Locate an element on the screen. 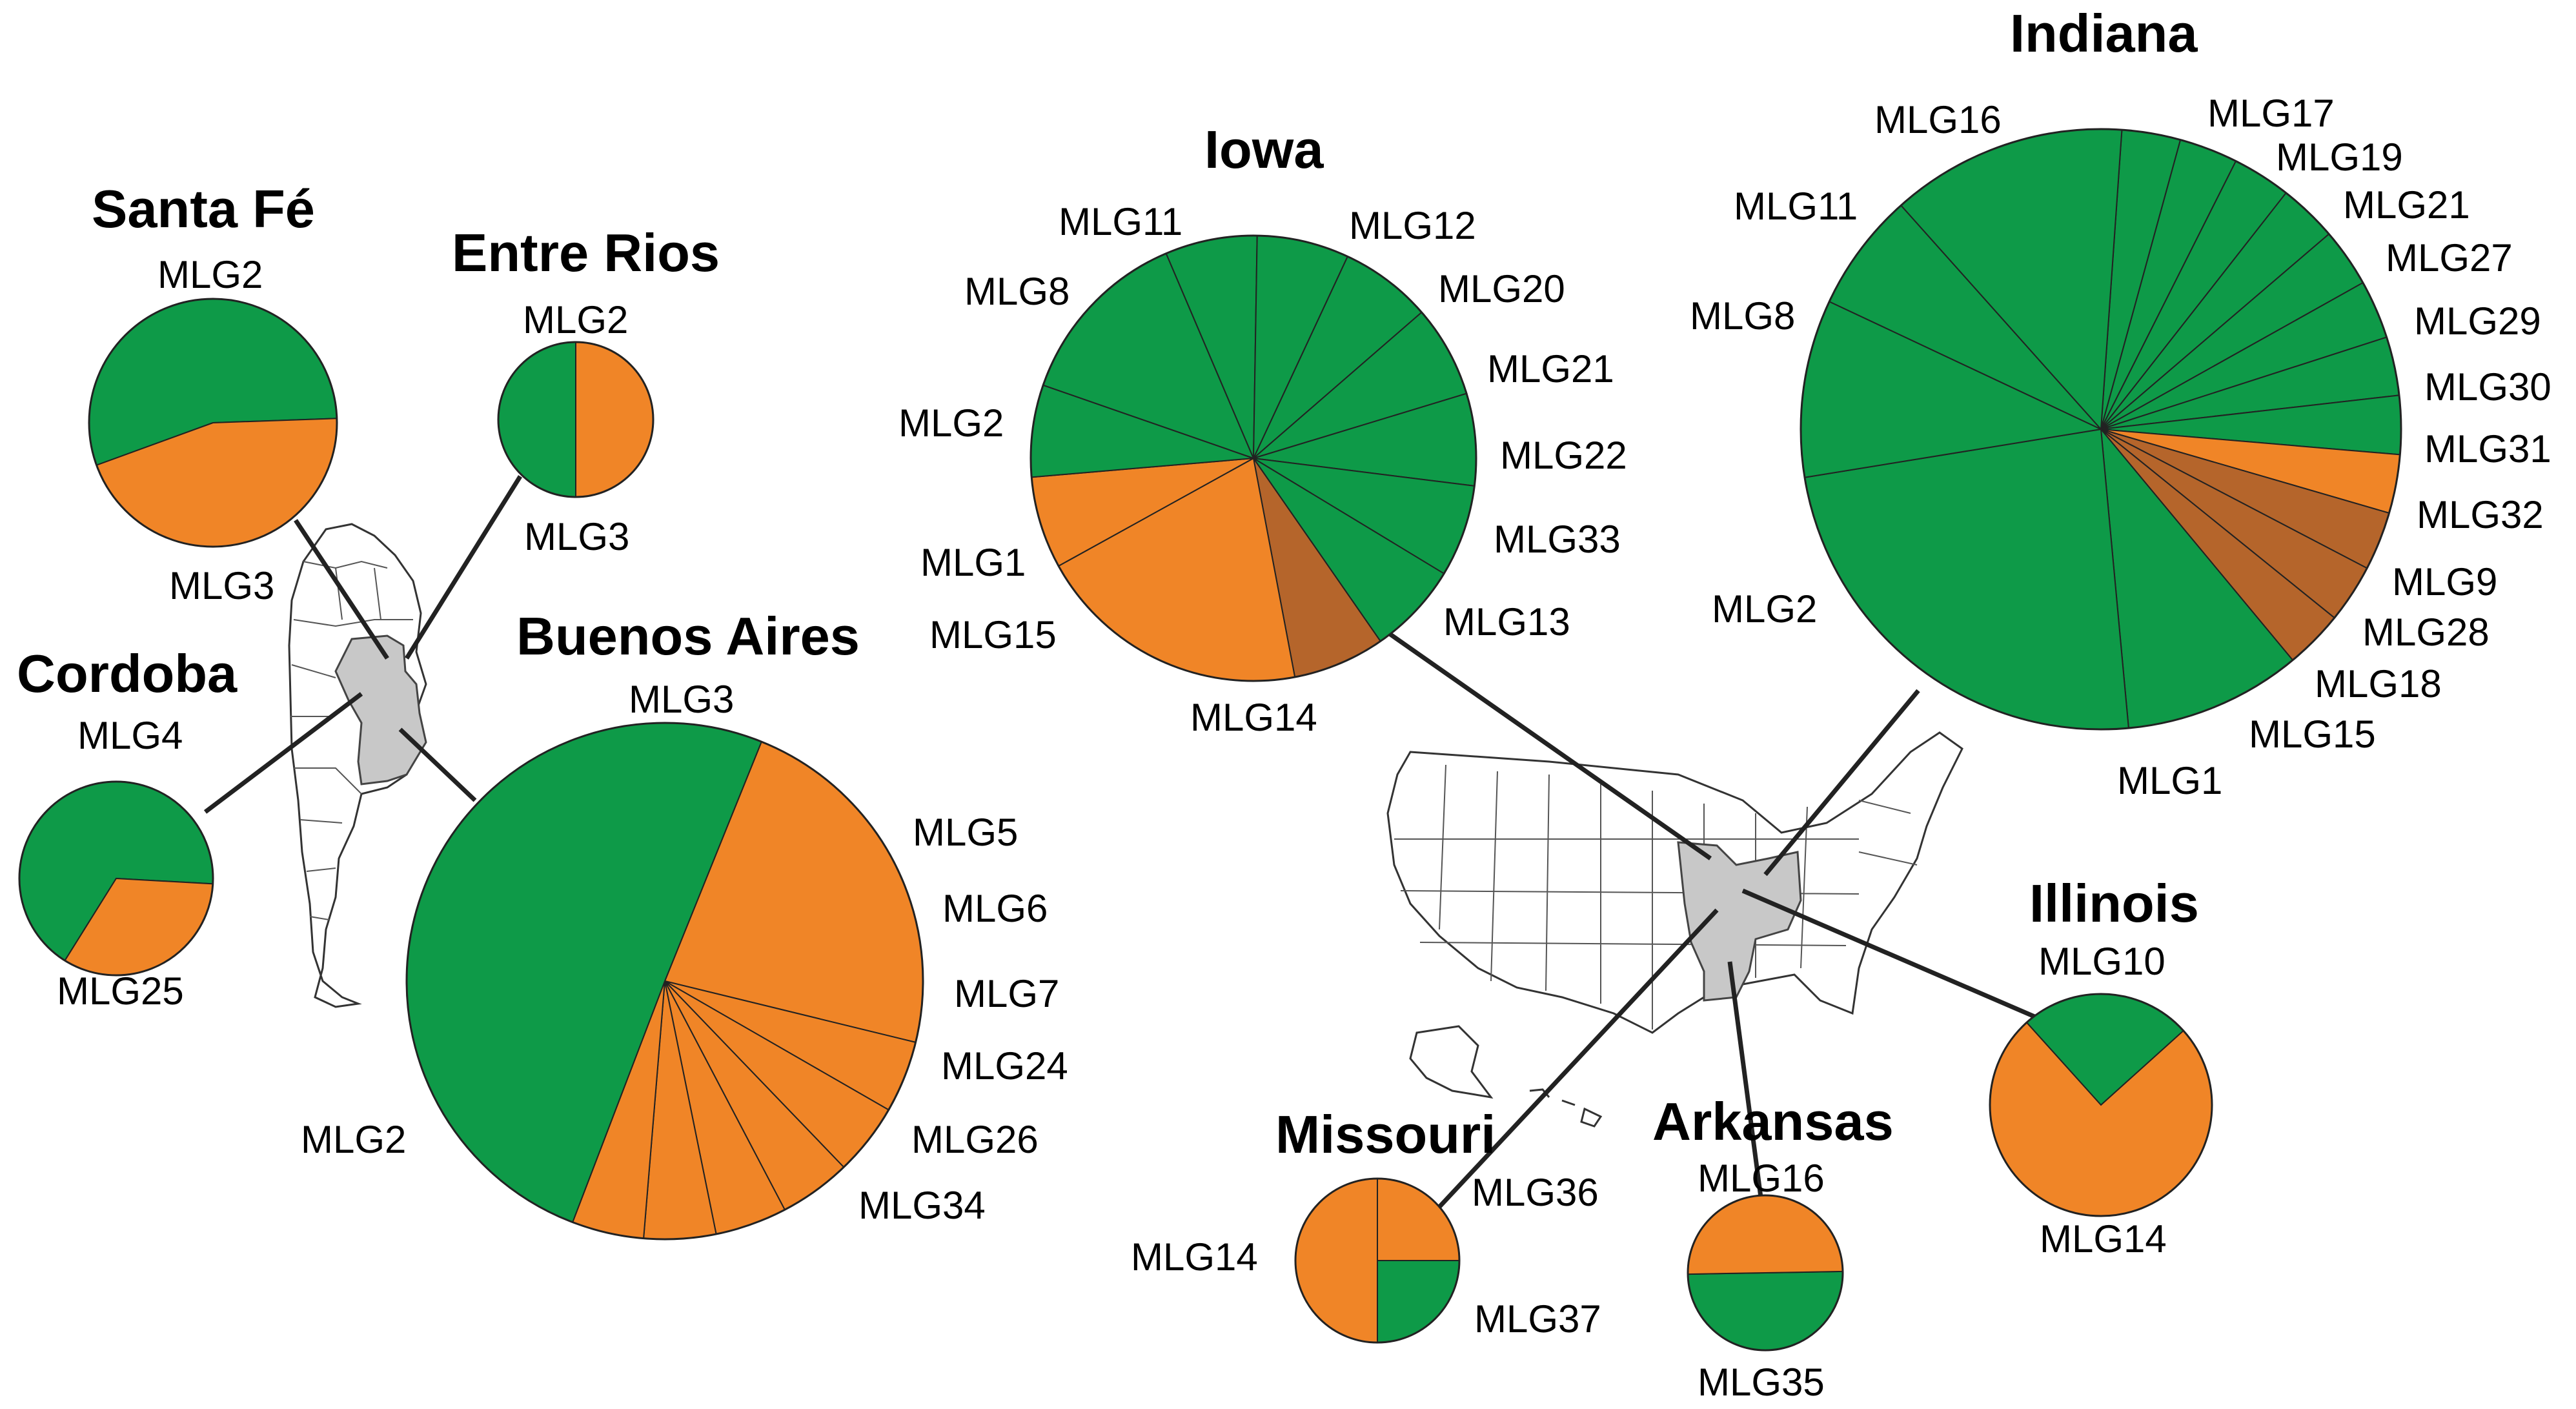  pie-title-missouri: Missouri is located at coordinates (1385, 1134).